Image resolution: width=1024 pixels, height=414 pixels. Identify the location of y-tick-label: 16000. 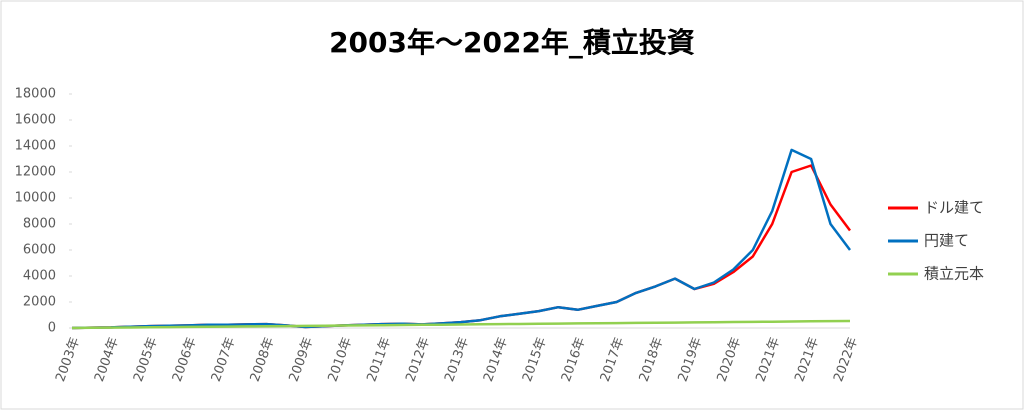
(35, 120).